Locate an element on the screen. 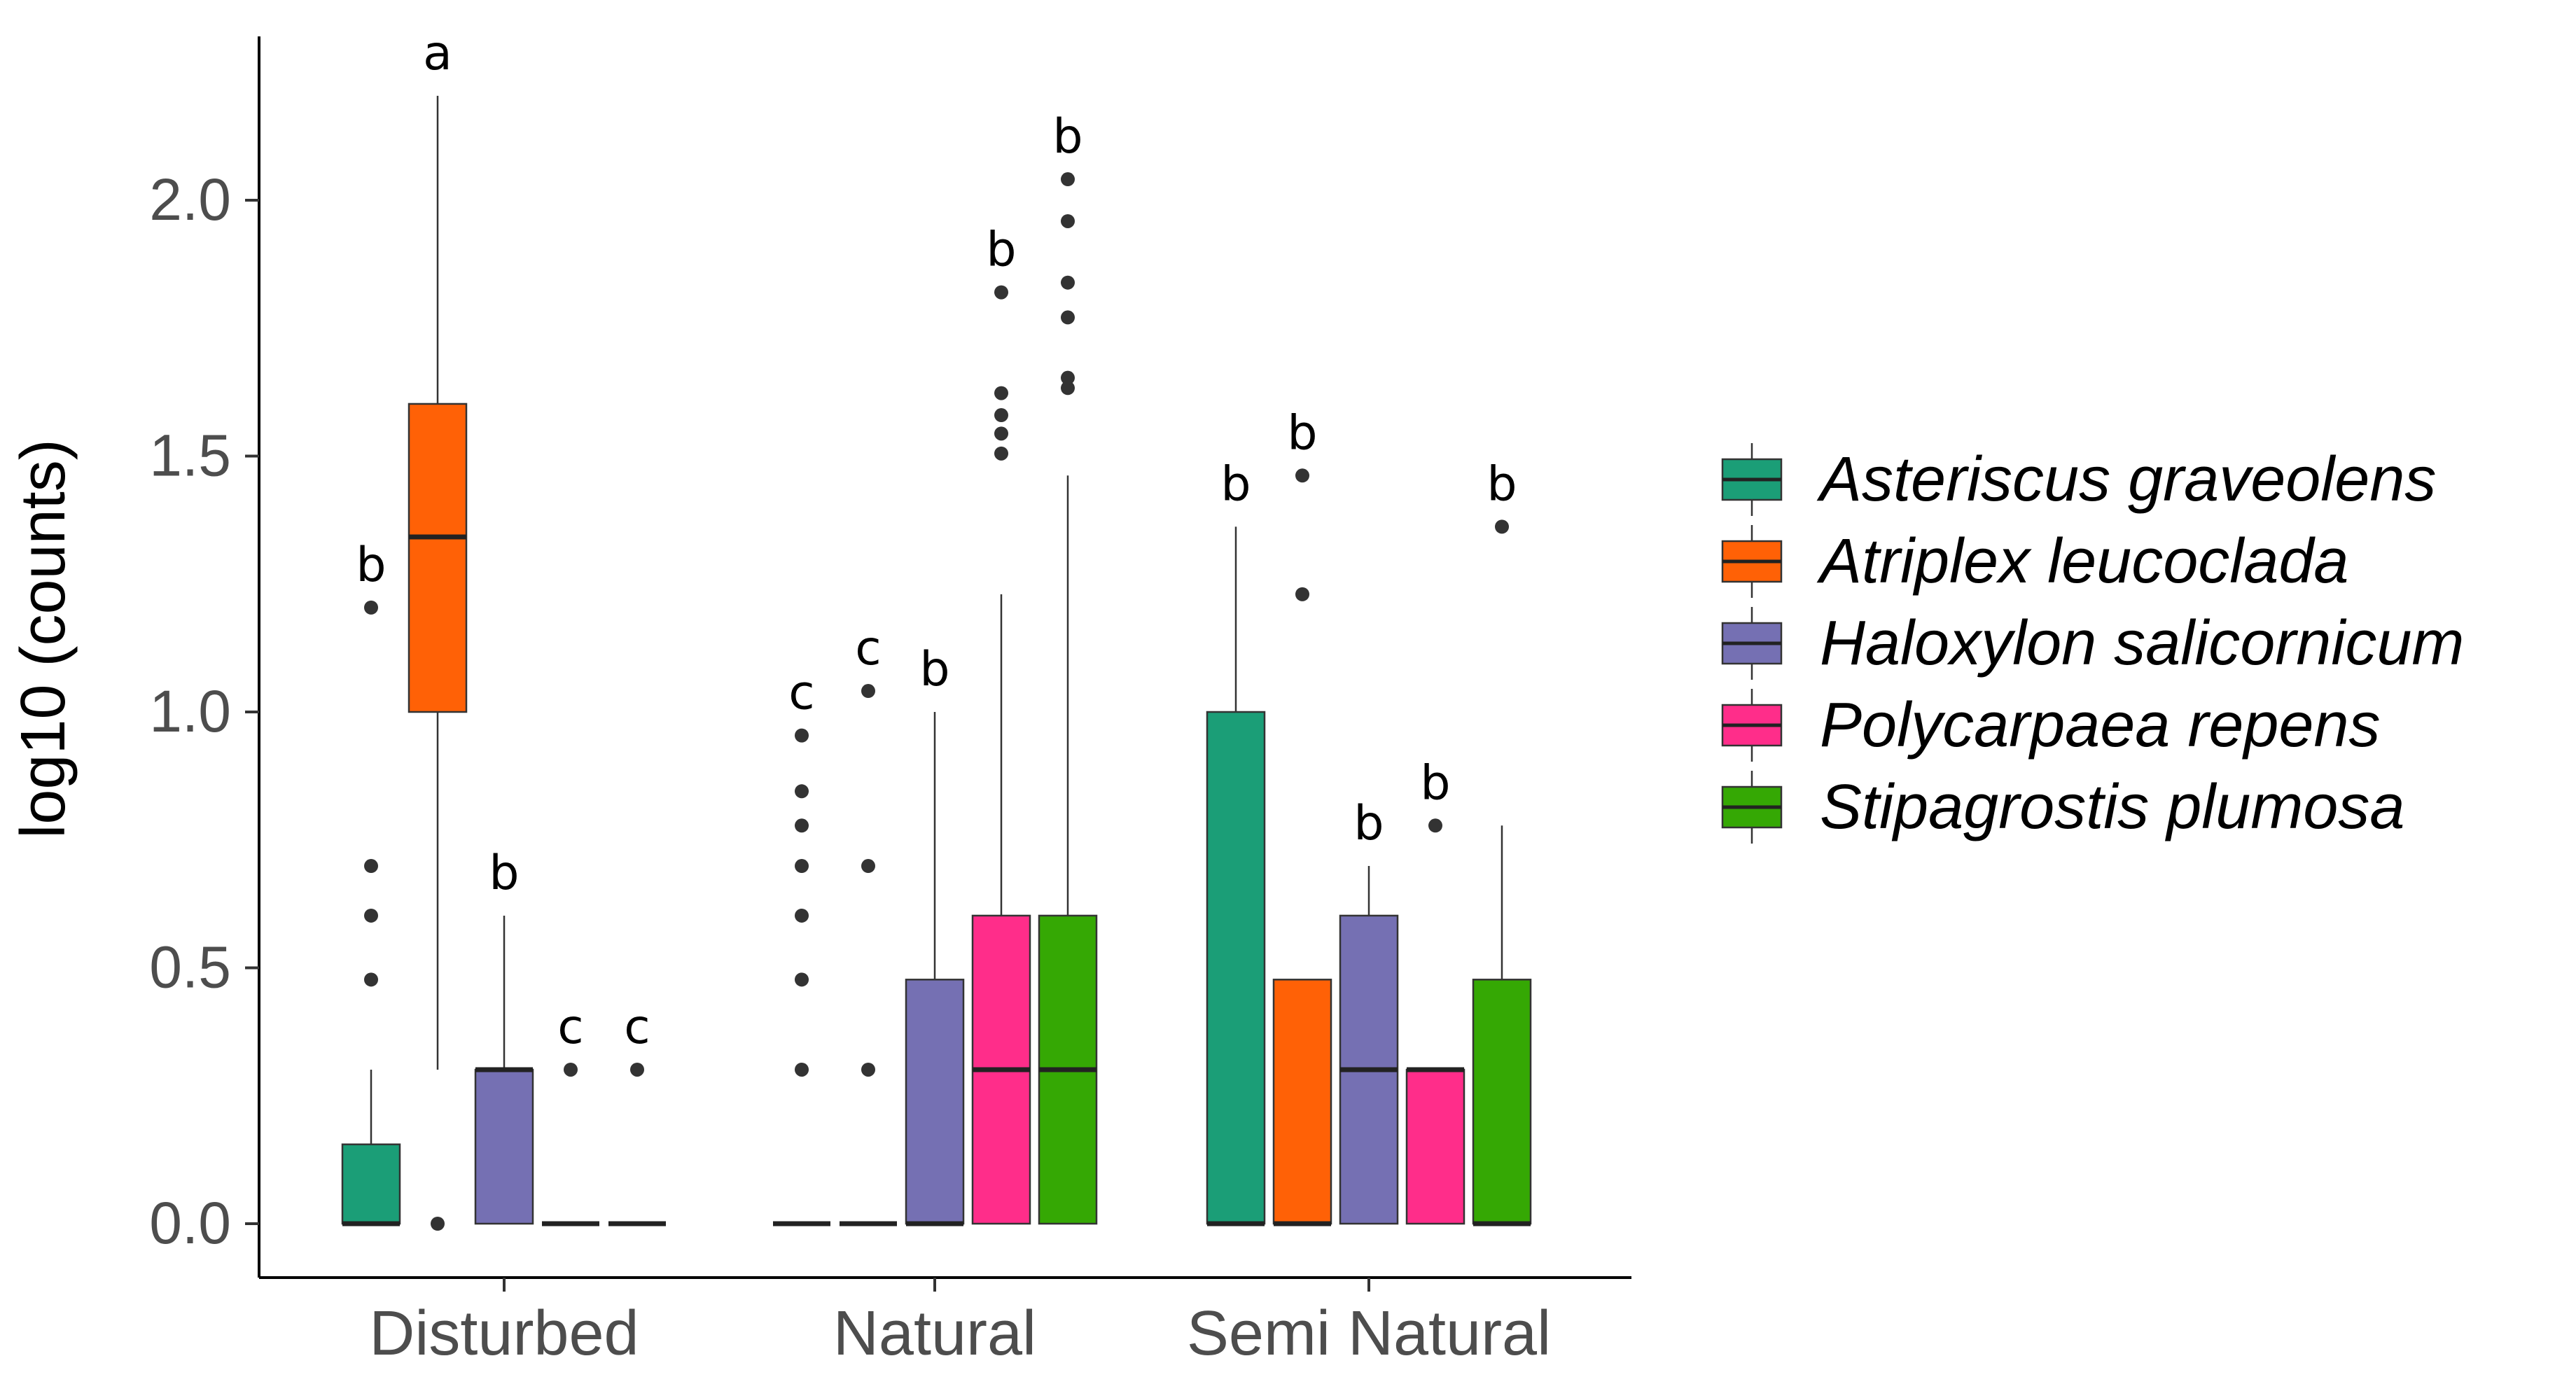  box-polycarpaea-repens-natural: b is located at coordinates (1001, 724).